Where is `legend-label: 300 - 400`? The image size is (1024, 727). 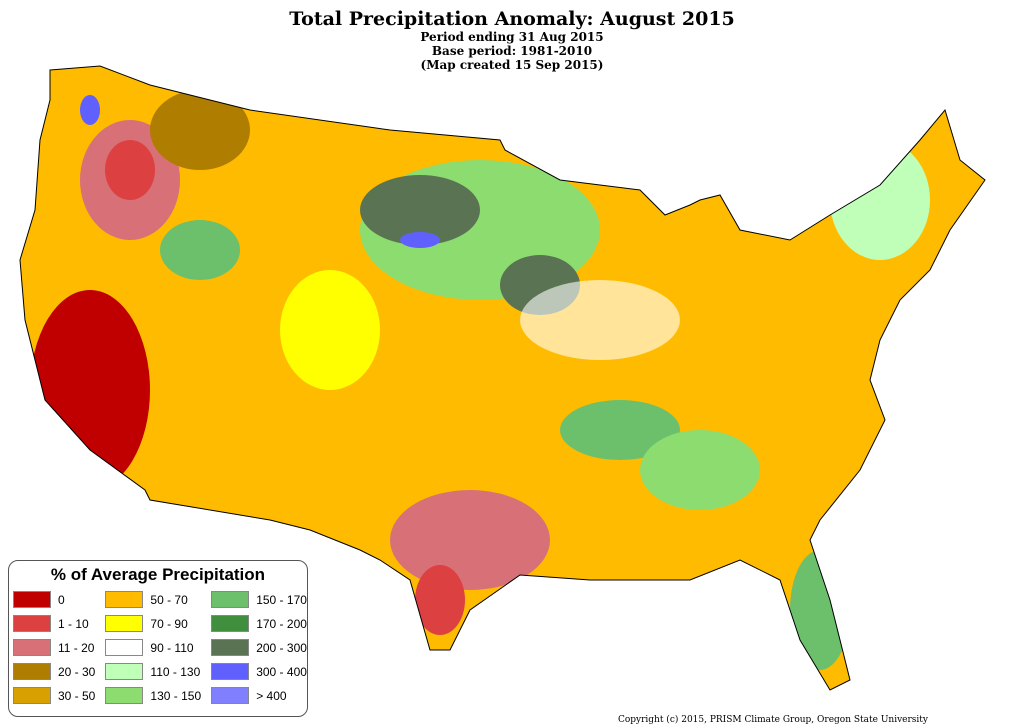 legend-label: 300 - 400 is located at coordinates (281, 671).